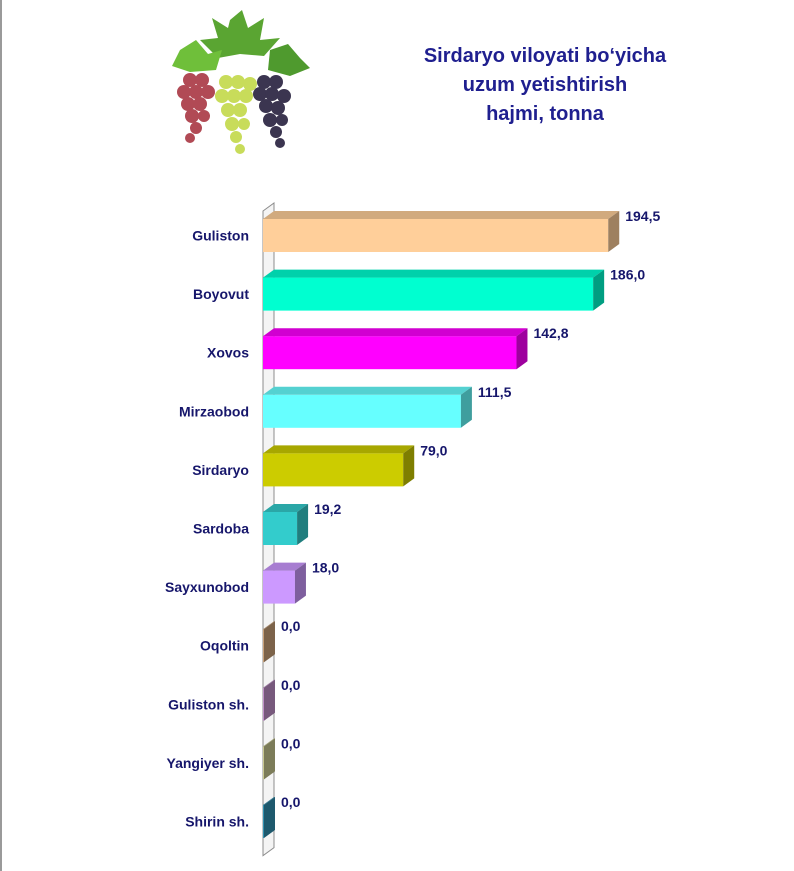 This screenshot has height=871, width=794. Describe the element at coordinates (208, 704) in the screenshot. I see `category-label: Guliston sh.` at that location.